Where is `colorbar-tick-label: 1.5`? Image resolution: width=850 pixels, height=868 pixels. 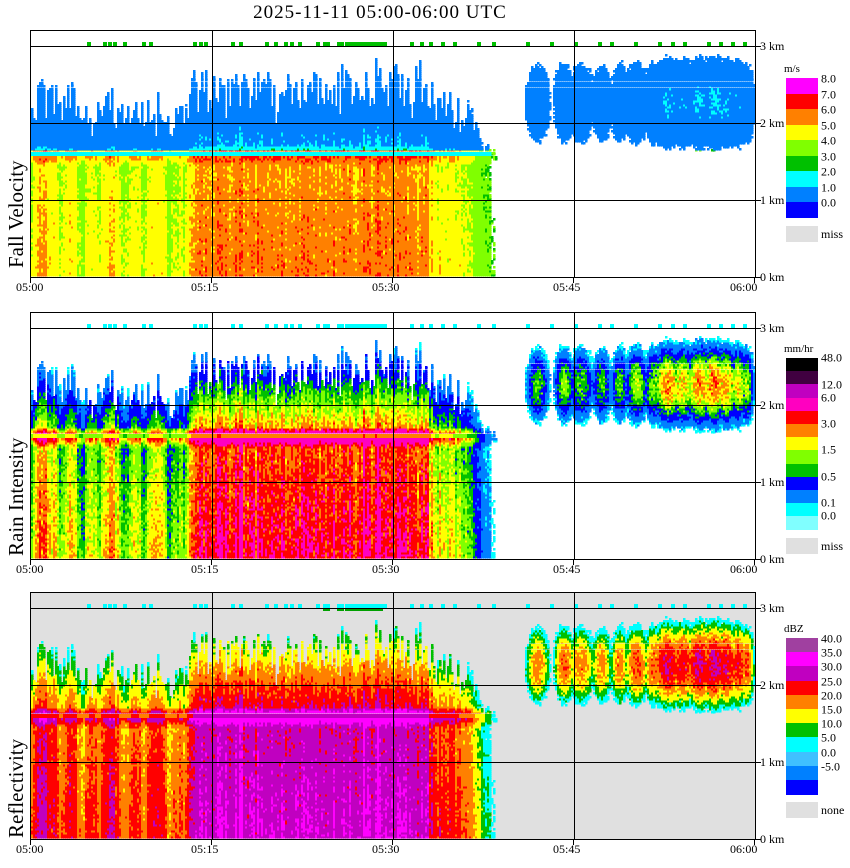 colorbar-tick-label: 1.5 is located at coordinates (828, 449).